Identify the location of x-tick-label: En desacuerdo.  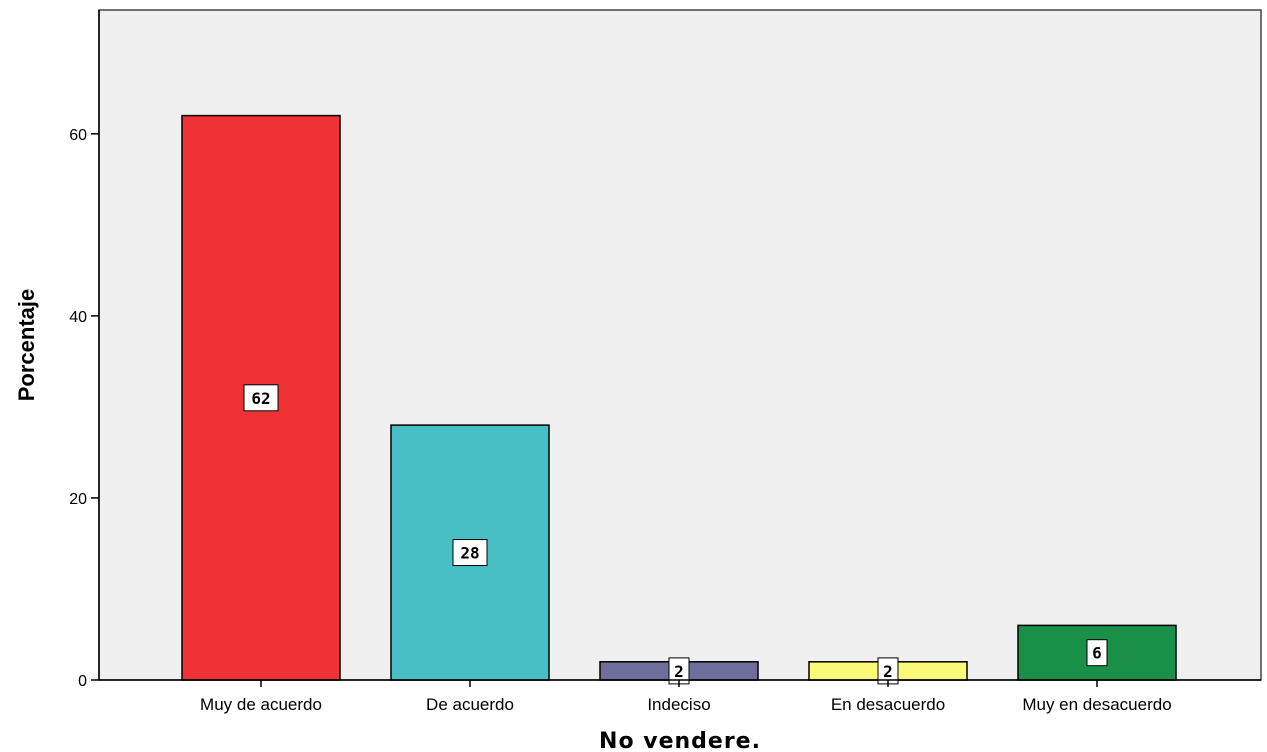
(888, 704).